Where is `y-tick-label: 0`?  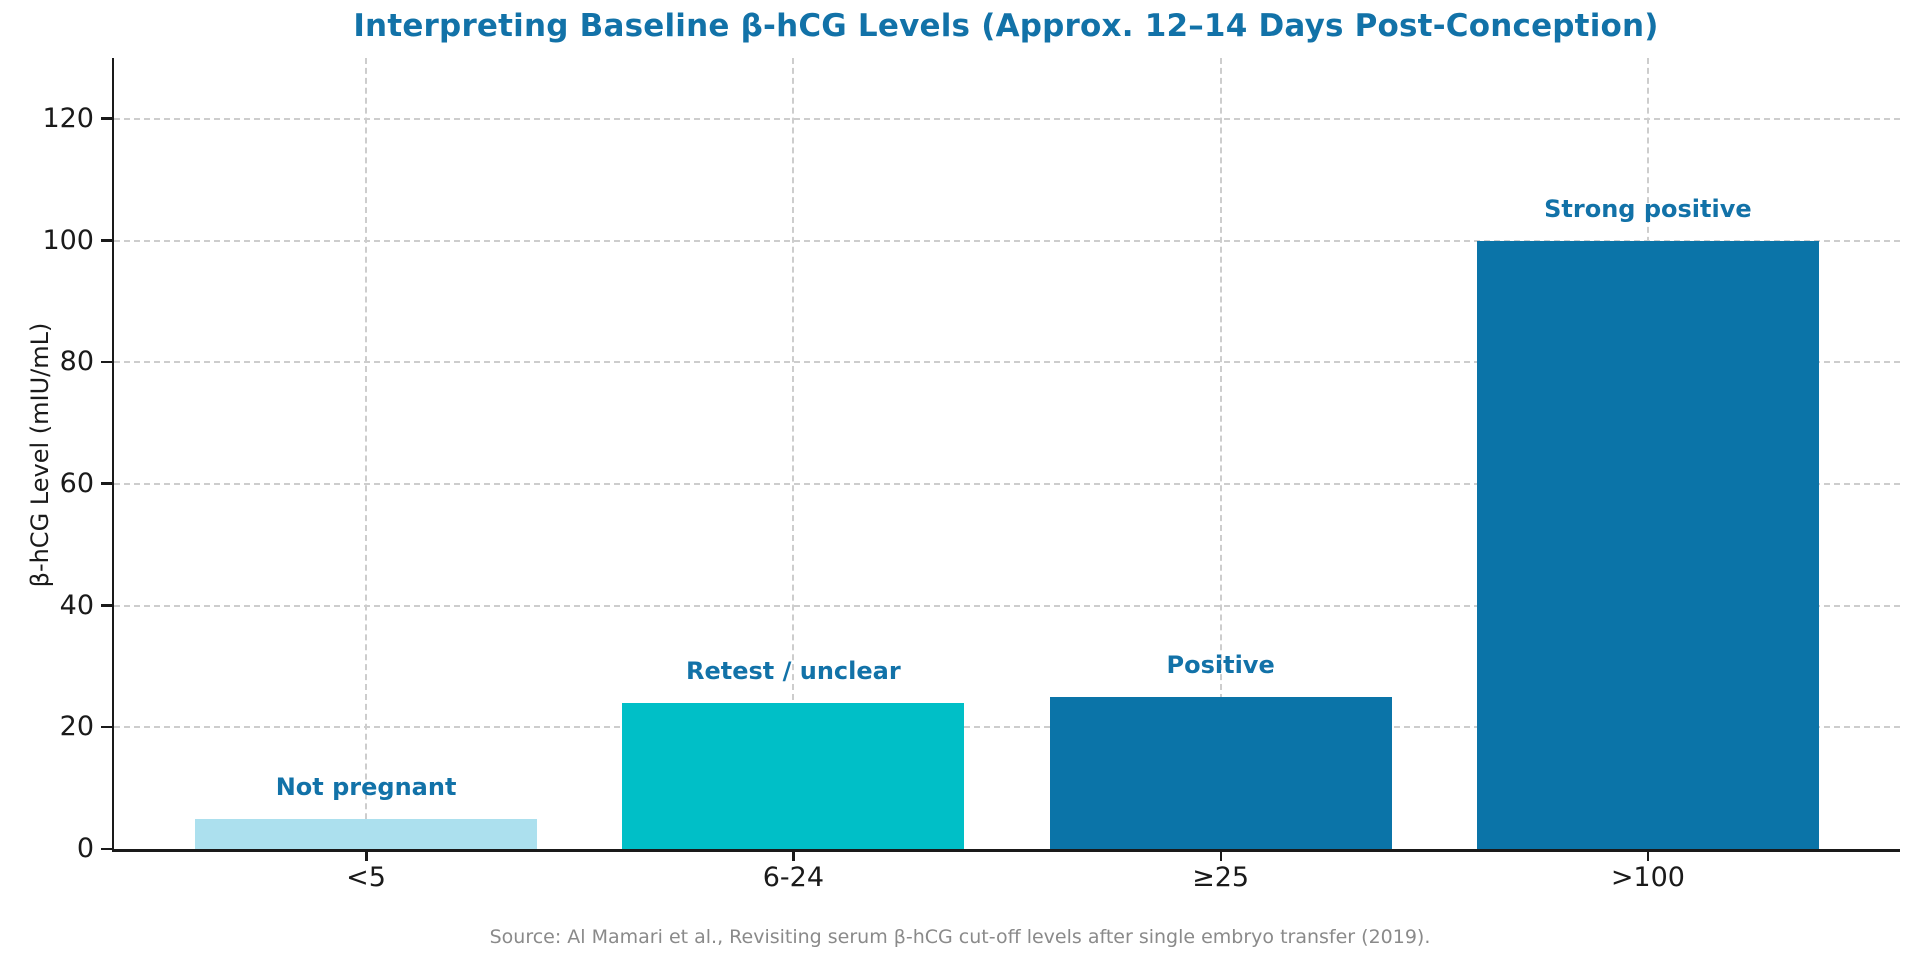
y-tick-label: 0 is located at coordinates (85, 848).